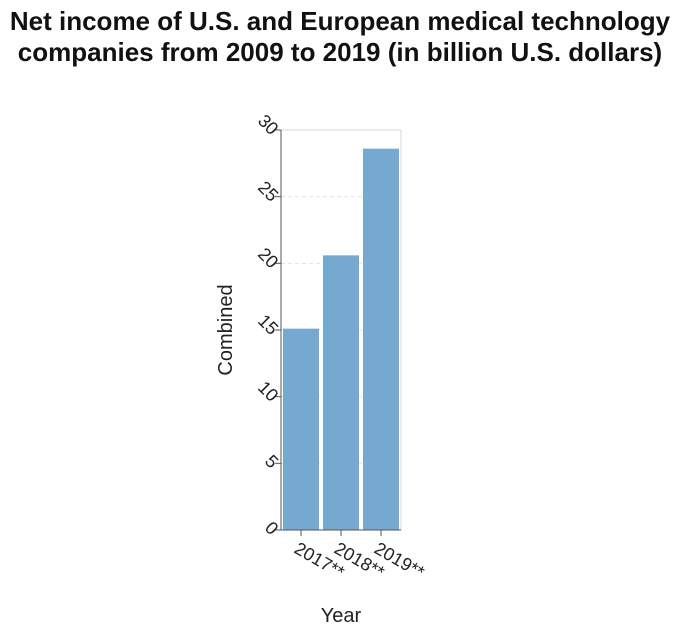 The image size is (680, 636). Describe the element at coordinates (271, 461) in the screenshot. I see `y-tick-label: 5` at that location.